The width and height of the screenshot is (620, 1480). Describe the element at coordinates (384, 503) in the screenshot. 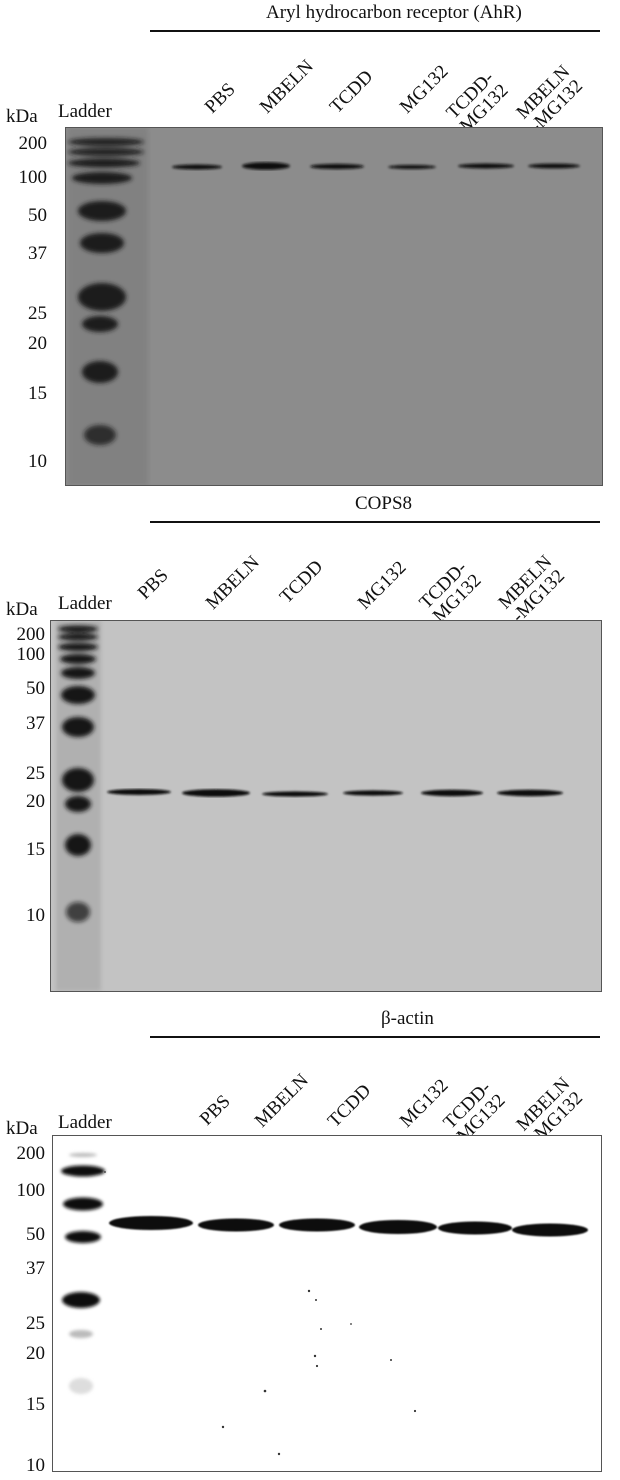

I see `antibody-title: COPS8` at that location.